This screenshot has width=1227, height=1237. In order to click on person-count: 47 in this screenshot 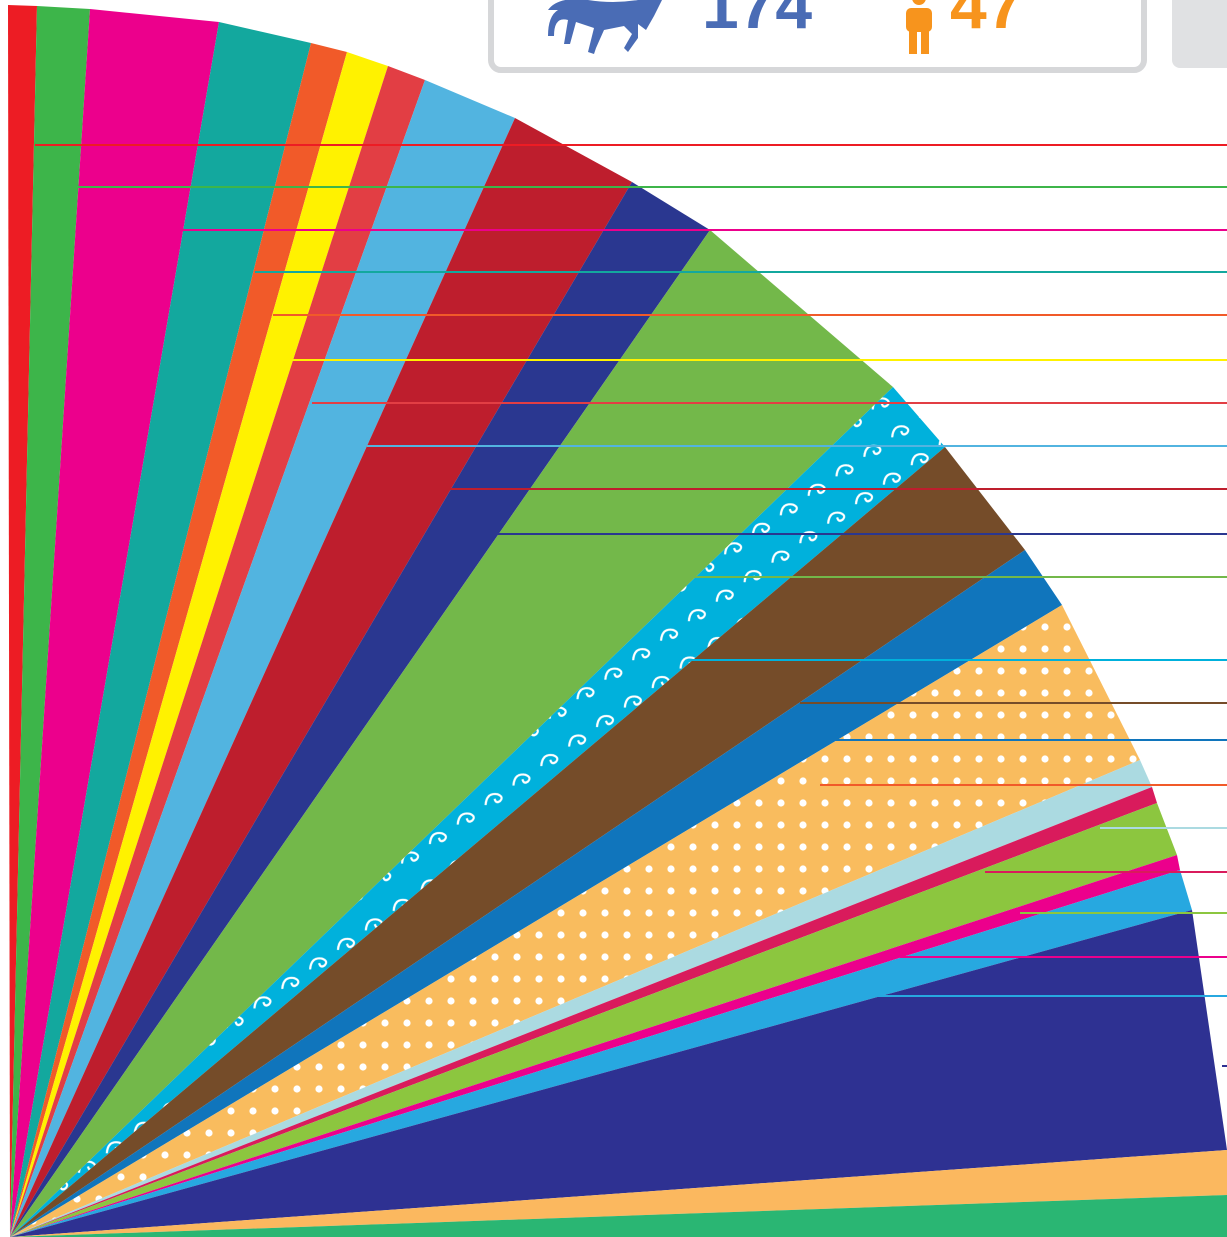, I will do `click(986, 21)`.